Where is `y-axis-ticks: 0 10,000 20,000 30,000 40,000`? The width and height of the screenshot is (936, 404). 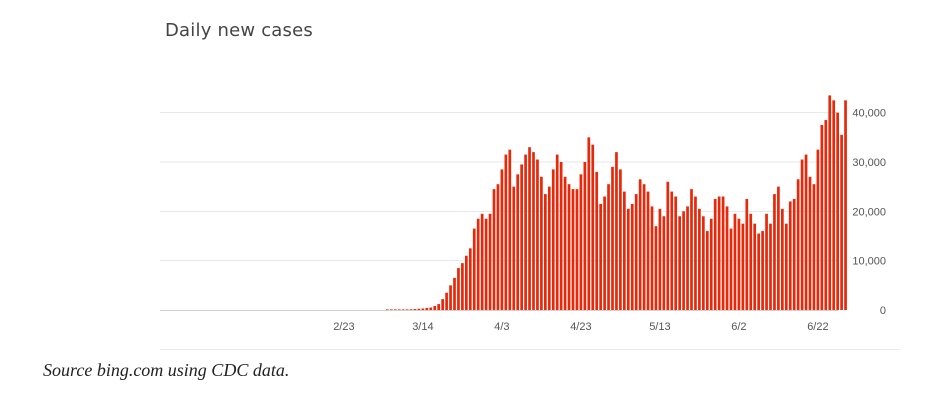
y-axis-ticks: 0 10,000 20,000 30,000 40,000 is located at coordinates (869, 212).